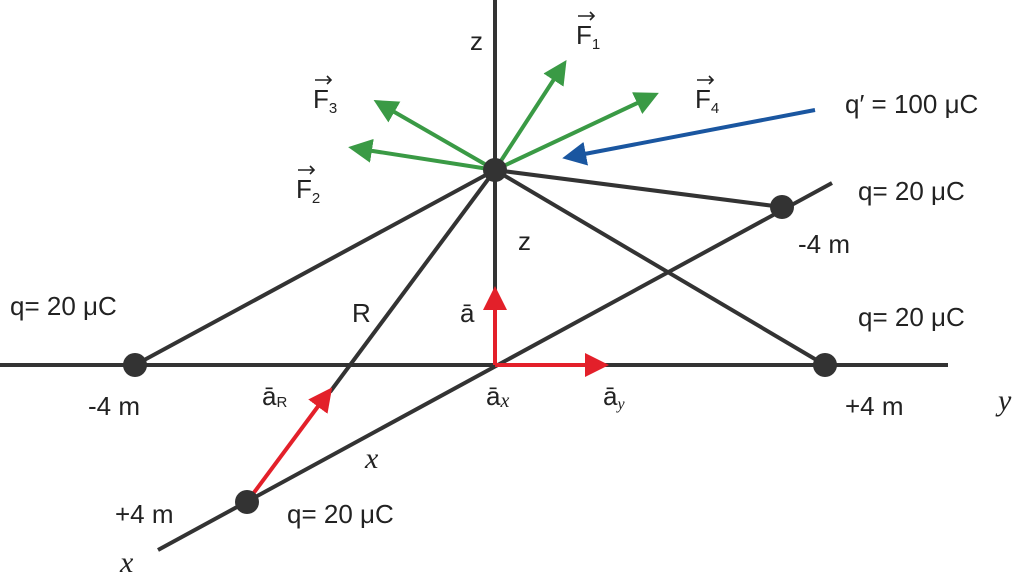 The height and width of the screenshot is (574, 1023). I want to click on subscript: 4, so click(715, 108).